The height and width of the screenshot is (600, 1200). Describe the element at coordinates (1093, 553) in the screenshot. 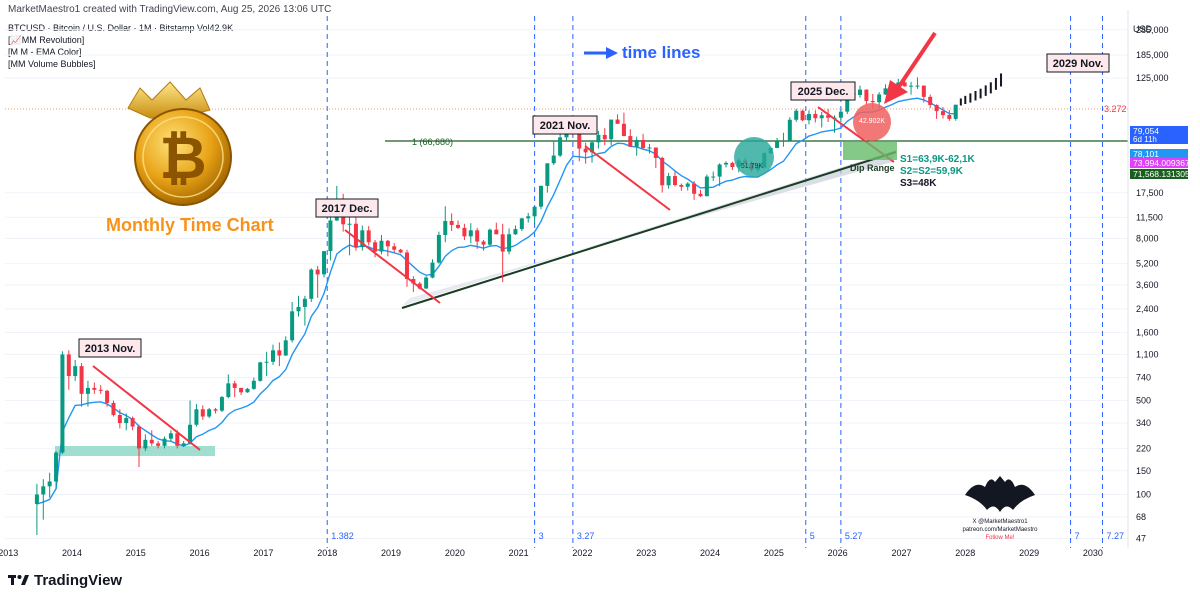

I see `time-tick-label: 2030` at that location.